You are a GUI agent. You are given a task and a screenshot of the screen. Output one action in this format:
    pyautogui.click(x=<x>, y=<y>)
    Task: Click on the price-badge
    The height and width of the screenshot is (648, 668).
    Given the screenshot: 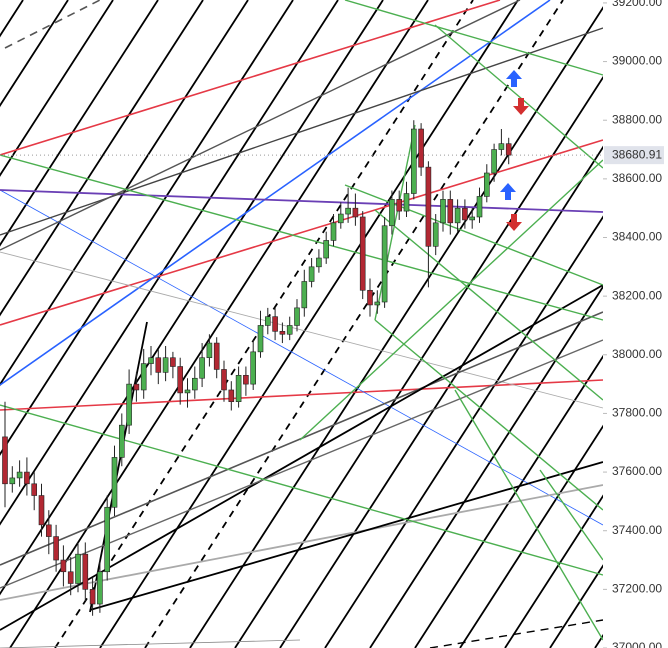 What is the action you would take?
    pyautogui.click(x=634, y=155)
    